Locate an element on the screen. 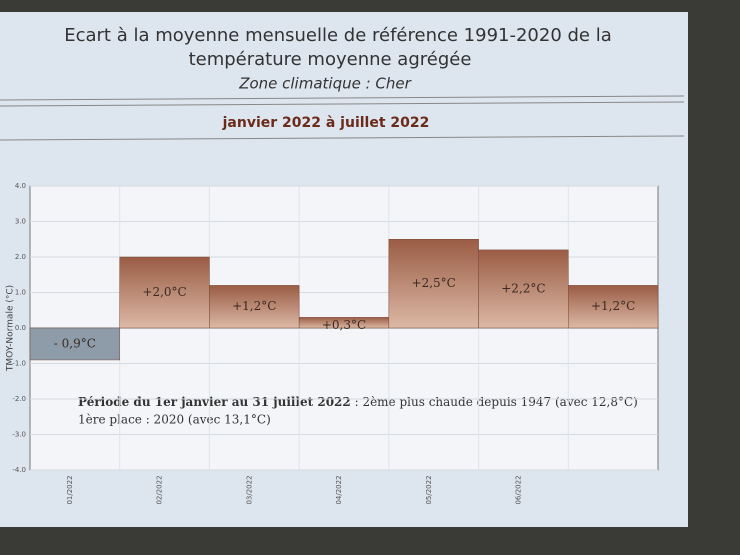 This screenshot has height=555, width=740. value-label: +2,2°C is located at coordinates (523, 288).